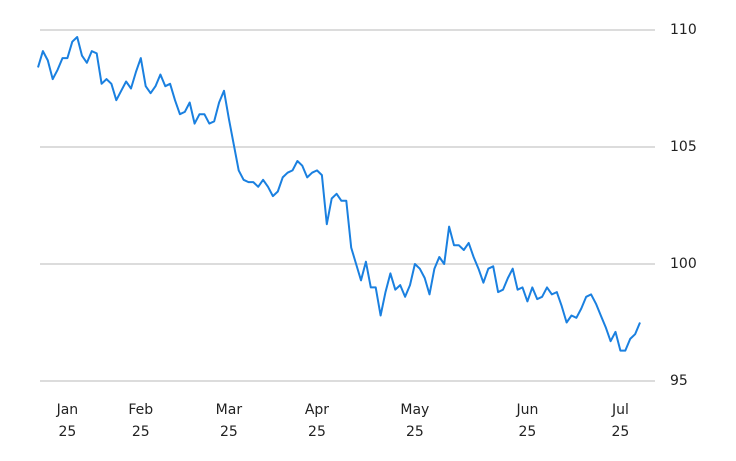  I want to click on x-tick-label: Apr 25, so click(317, 421).